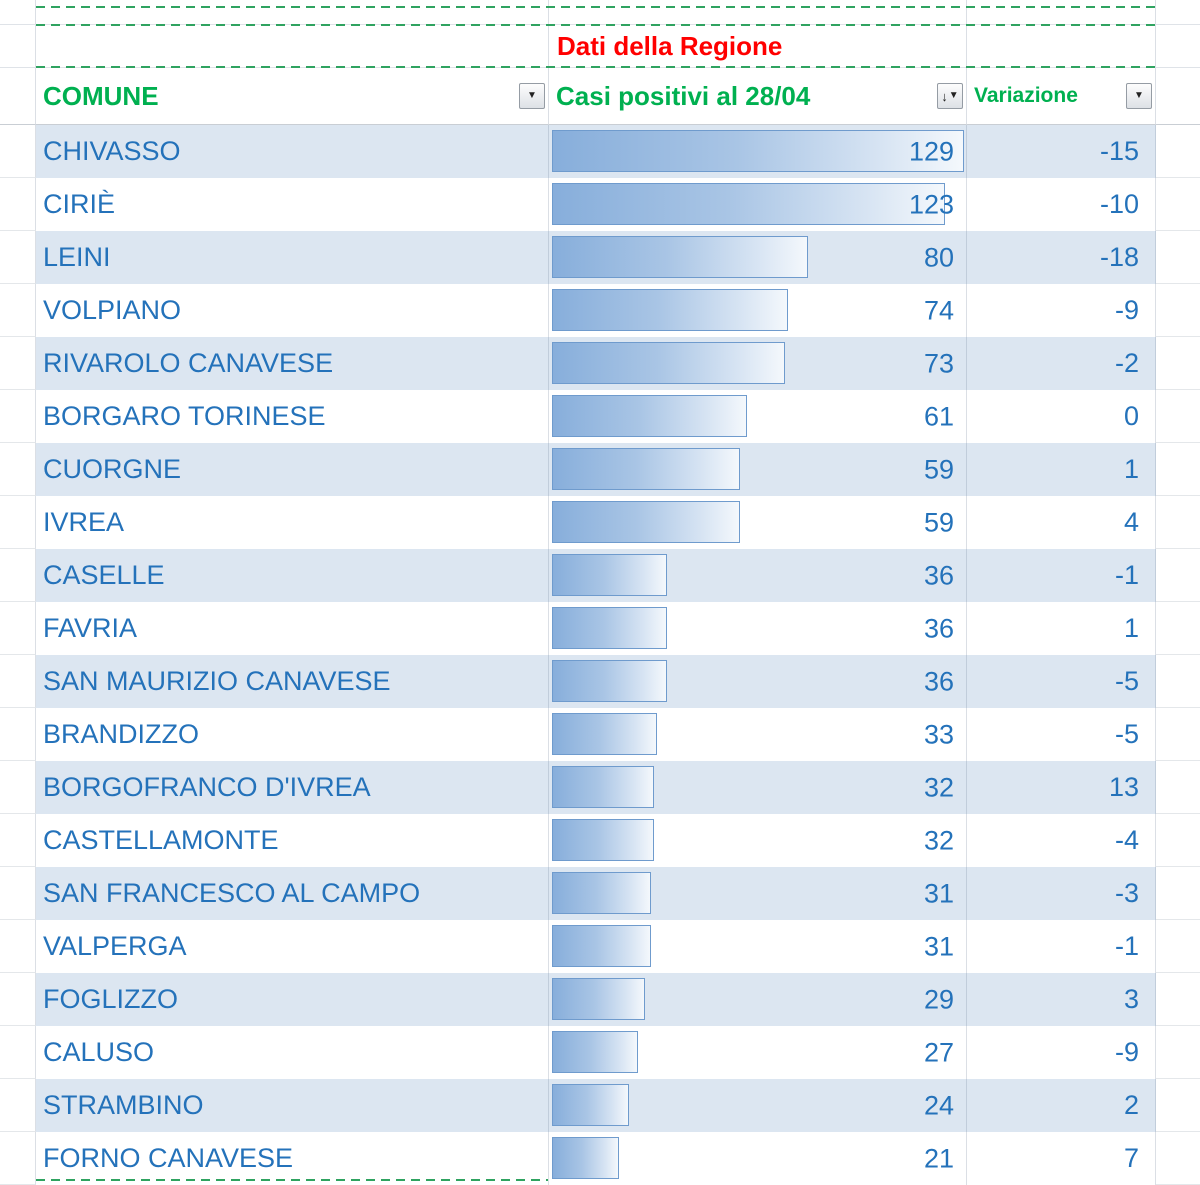  I want to click on comune-cell: CASELLE, so click(292, 575).